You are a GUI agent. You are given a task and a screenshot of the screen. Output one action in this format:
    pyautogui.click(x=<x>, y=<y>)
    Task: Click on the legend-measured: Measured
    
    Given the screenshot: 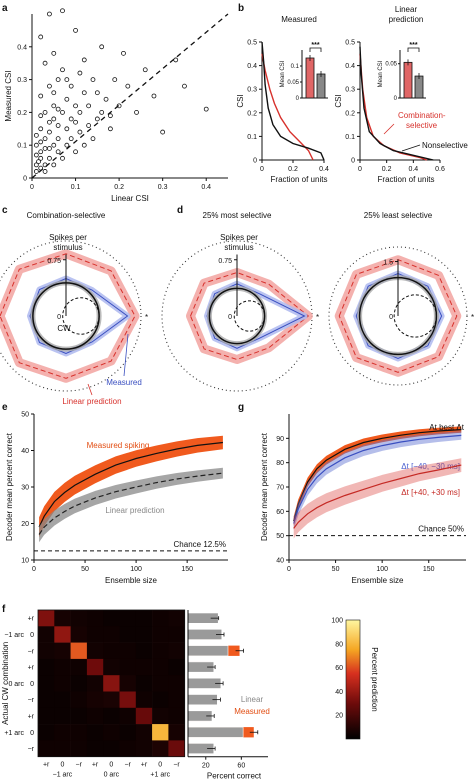 What is the action you would take?
    pyautogui.click(x=124, y=382)
    